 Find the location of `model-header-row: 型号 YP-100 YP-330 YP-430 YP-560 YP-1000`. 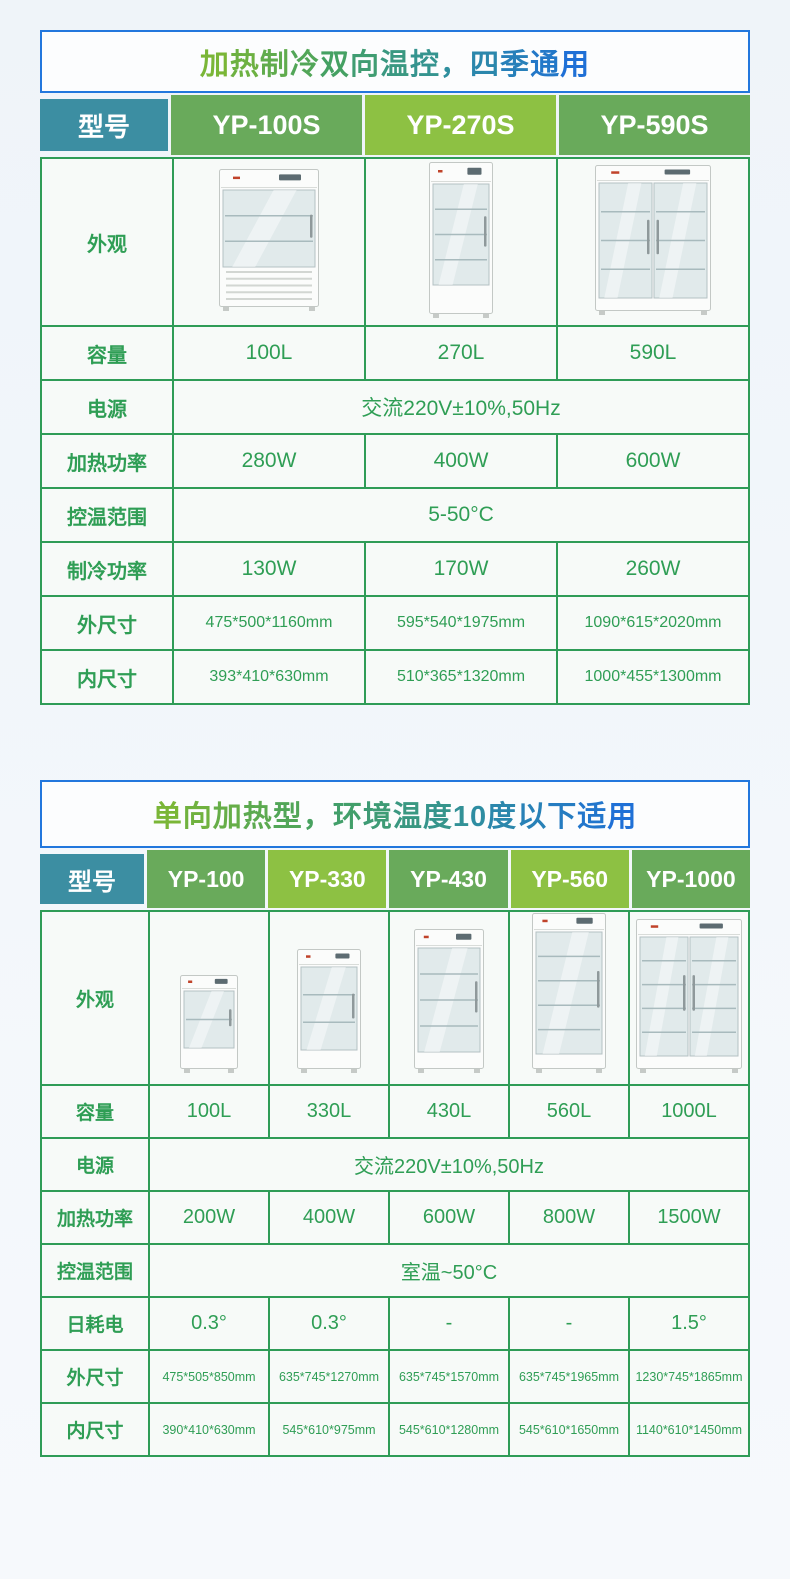

model-header-row: 型号 YP-100 YP-330 YP-430 YP-560 YP-1000 is located at coordinates (395, 879).